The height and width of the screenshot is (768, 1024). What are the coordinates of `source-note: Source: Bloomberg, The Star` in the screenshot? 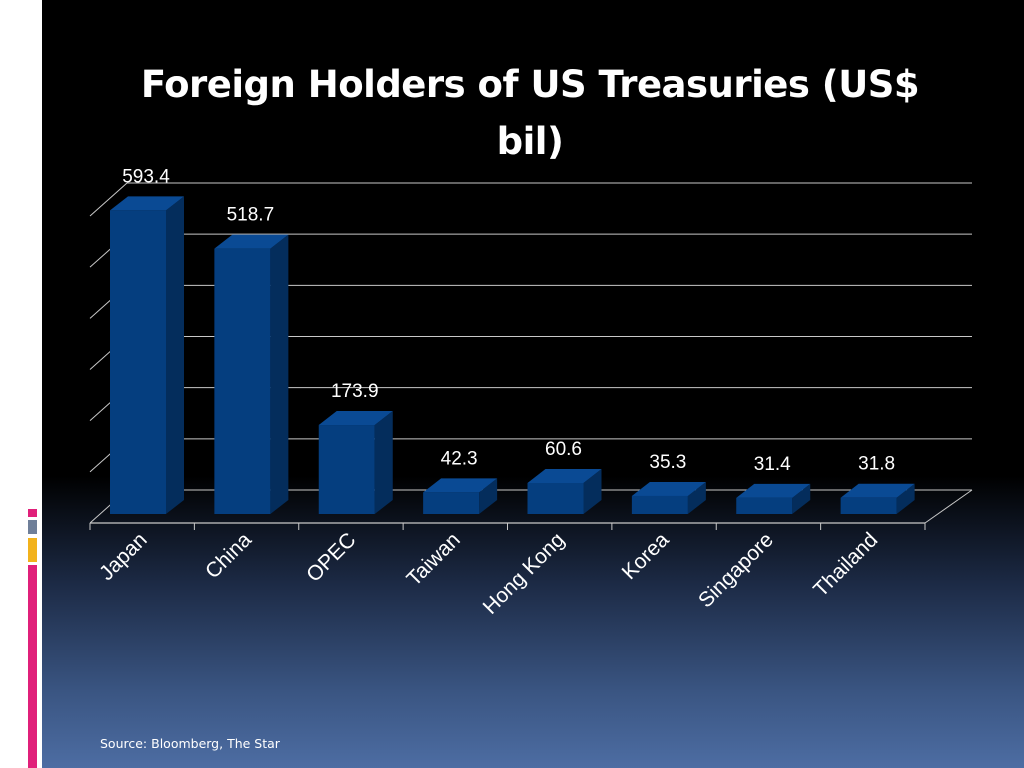 It's located at (190, 743).